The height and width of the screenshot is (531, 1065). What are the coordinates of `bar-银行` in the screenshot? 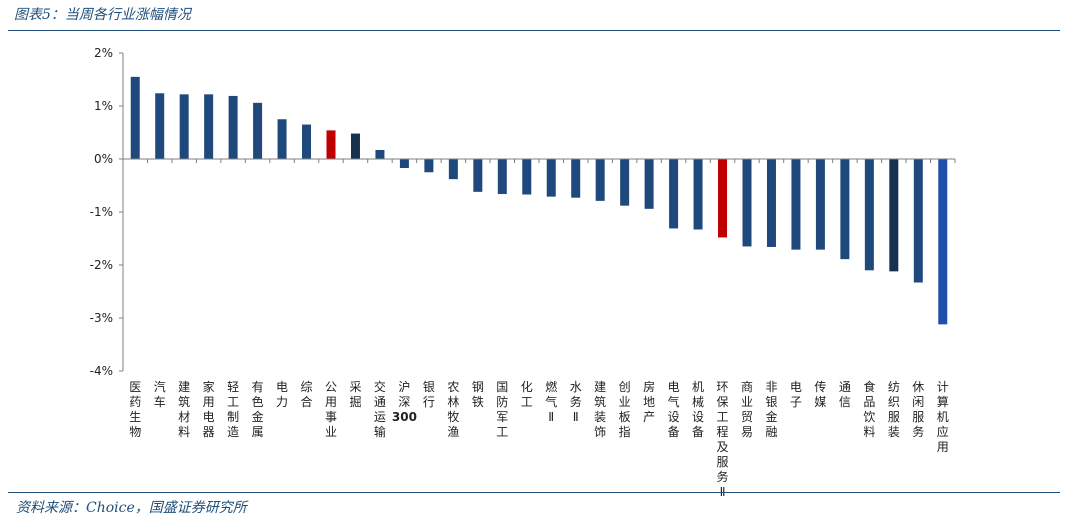 It's located at (429, 166).